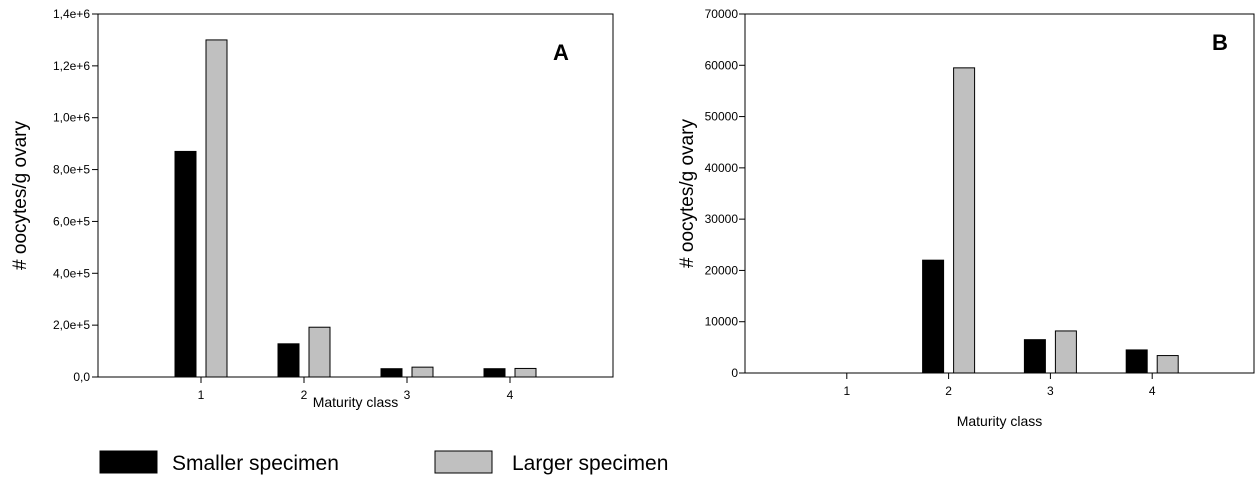 The image size is (1256, 480). I want to click on y-tick-label: 0,0, so click(81, 377).